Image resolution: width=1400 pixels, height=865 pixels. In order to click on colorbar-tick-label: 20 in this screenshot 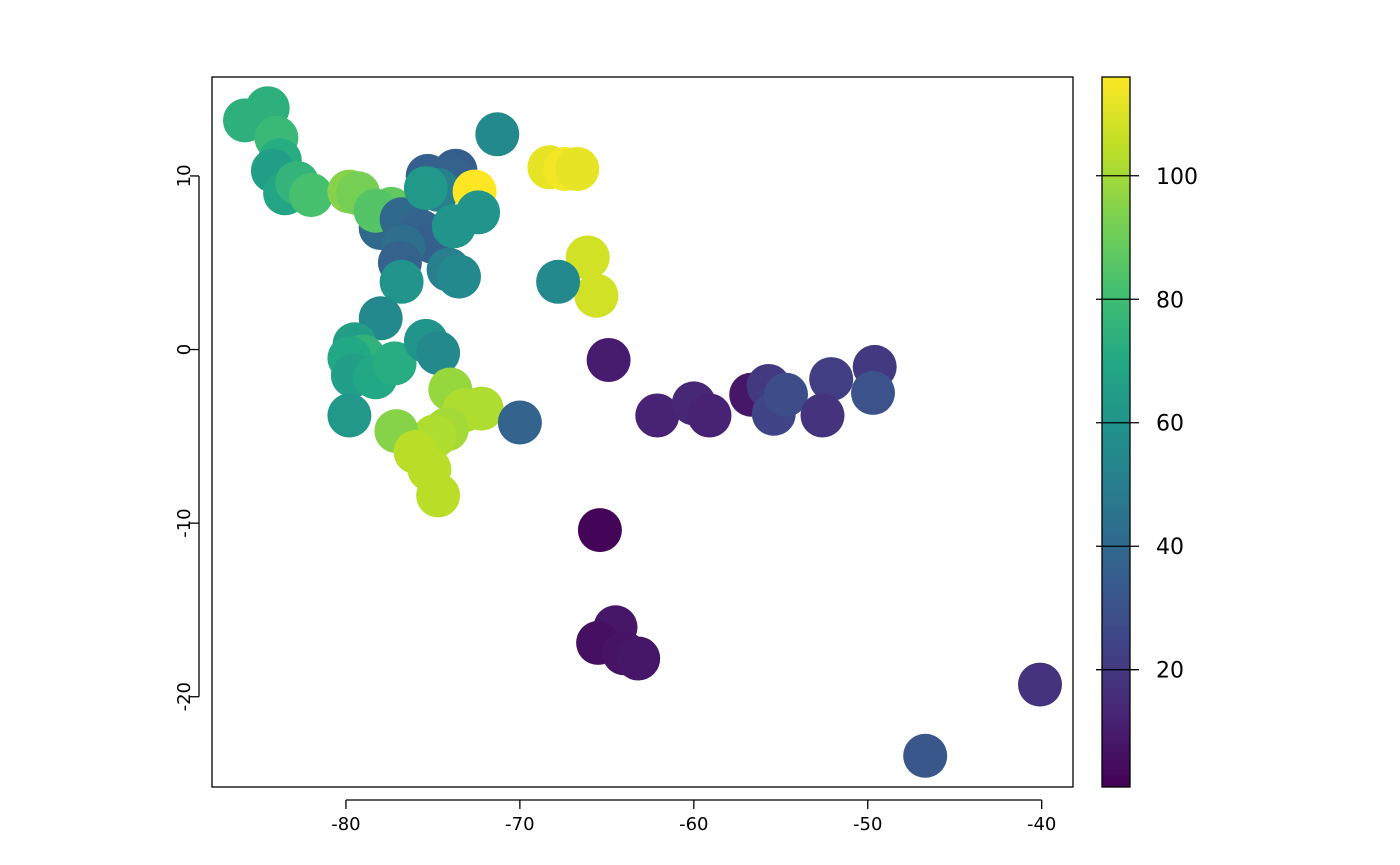, I will do `click(1170, 671)`.